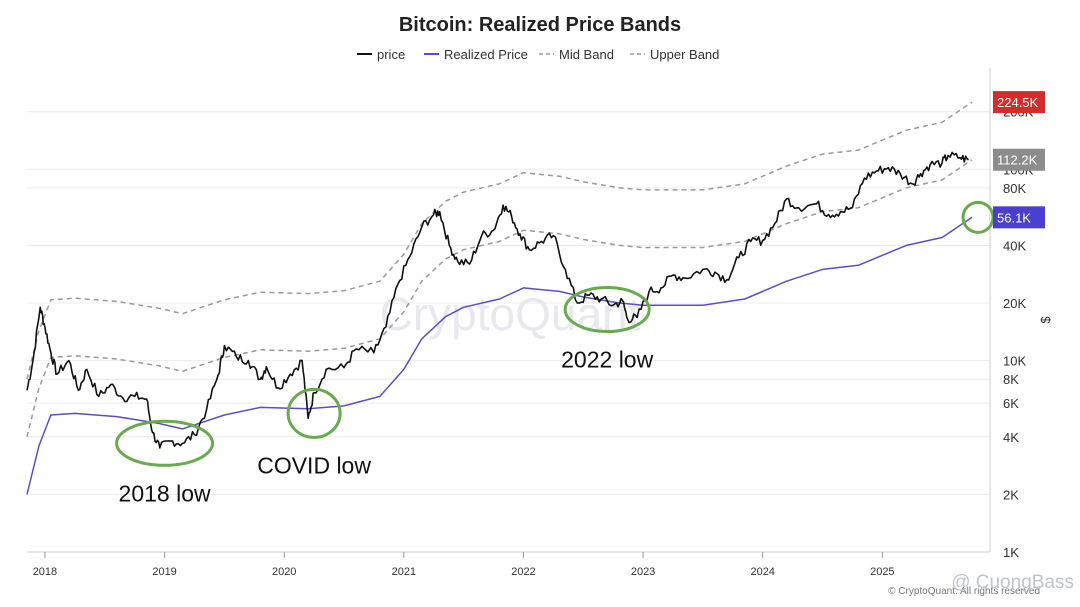 The height and width of the screenshot is (607, 1080). I want to click on price-badge-layer: 224.5K 112.2K 56.1K, so click(1019, 160).